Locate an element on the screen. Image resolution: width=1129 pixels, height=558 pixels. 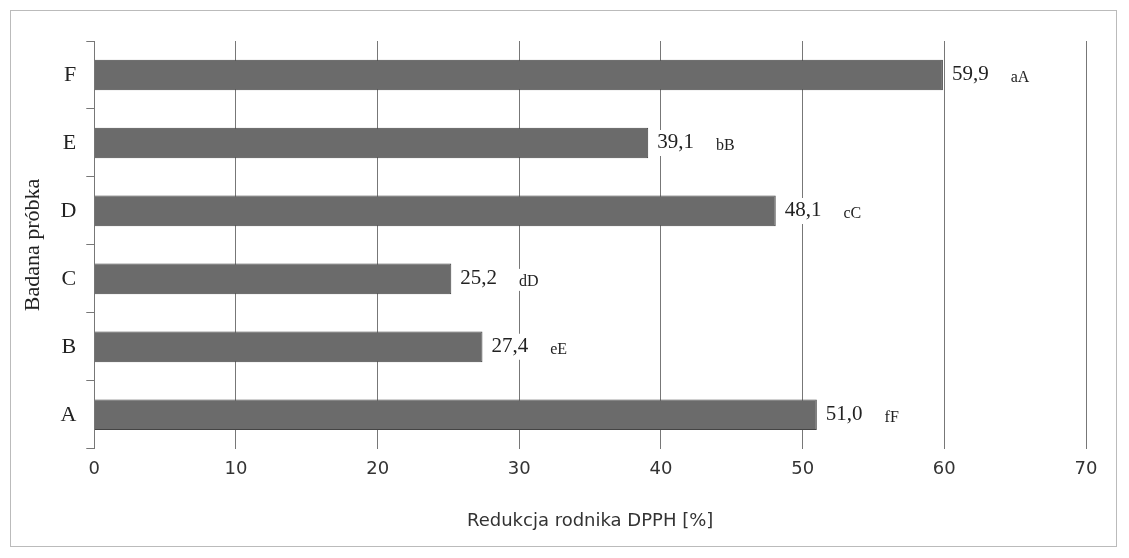
x-axis-title: Redukcja rodnika DPPH [%] is located at coordinates (590, 519).